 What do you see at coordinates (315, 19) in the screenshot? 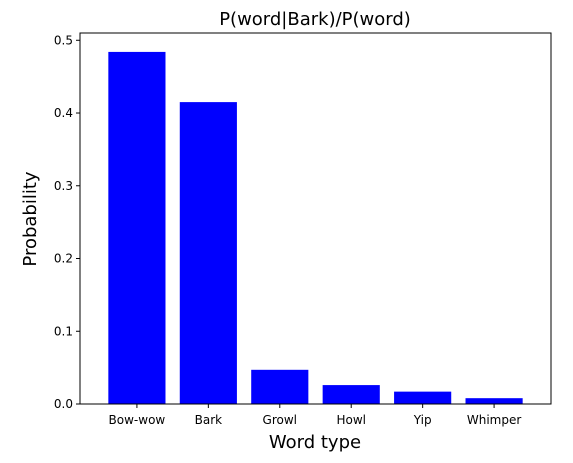
I see `chart-title: P(word|Bark)/P(word)` at bounding box center [315, 19].